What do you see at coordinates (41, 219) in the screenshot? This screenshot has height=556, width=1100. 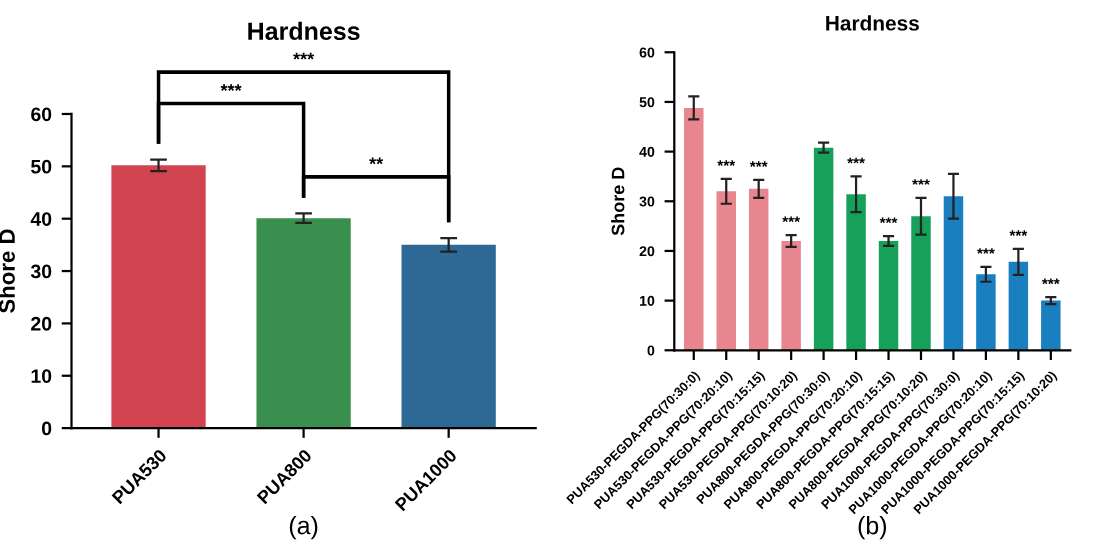 I see `y-tick-label: 40` at bounding box center [41, 219].